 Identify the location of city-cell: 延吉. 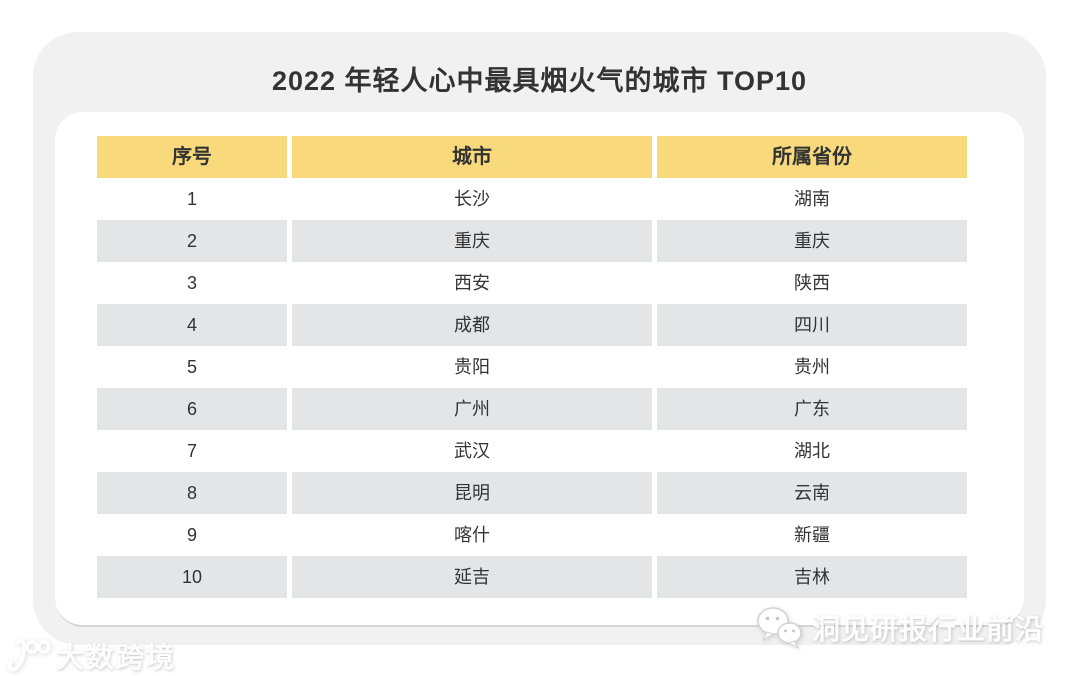
(472, 577).